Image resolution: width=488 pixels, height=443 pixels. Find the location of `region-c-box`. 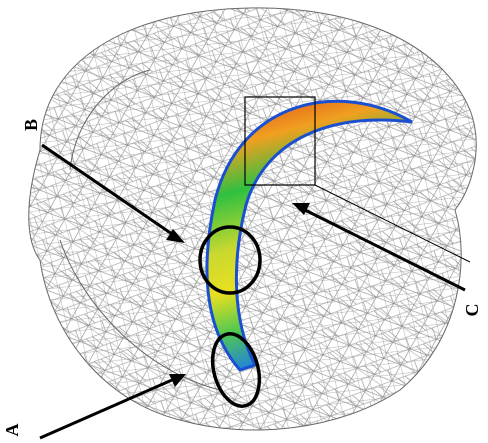

region-c-box is located at coordinates (280, 141).